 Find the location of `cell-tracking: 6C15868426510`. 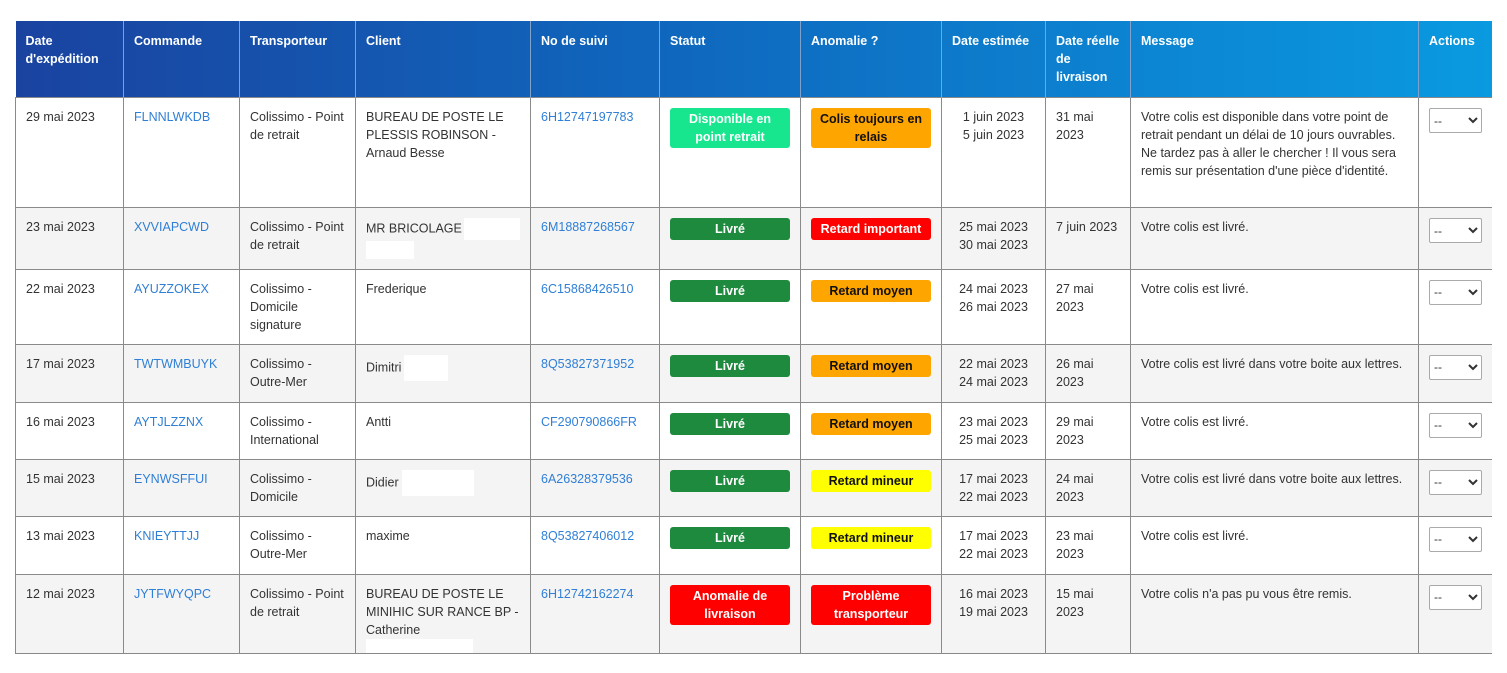

cell-tracking: 6C15868426510 is located at coordinates (595, 306).